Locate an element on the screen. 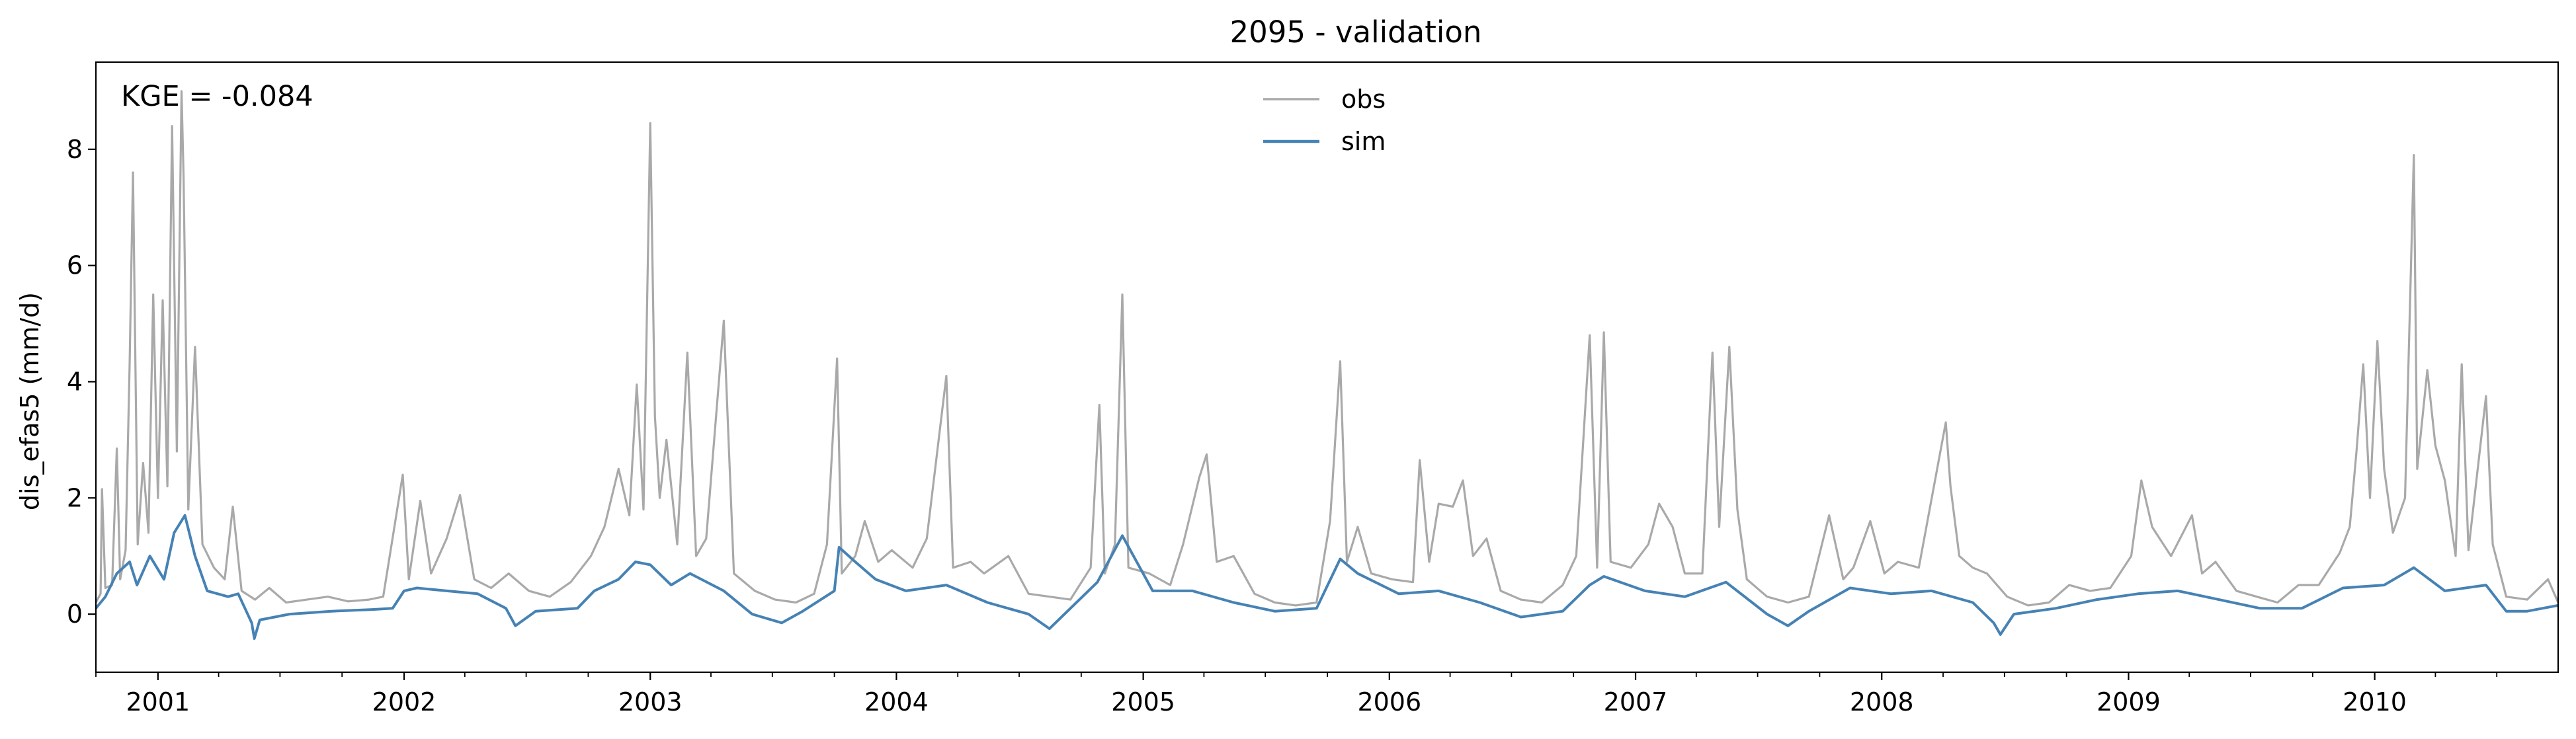 Image resolution: width=2576 pixels, height=739 pixels. x-axis: 2001 2002 2003 2004 2005 2006 2007 2008 2009 2010 is located at coordinates (1296, 694).